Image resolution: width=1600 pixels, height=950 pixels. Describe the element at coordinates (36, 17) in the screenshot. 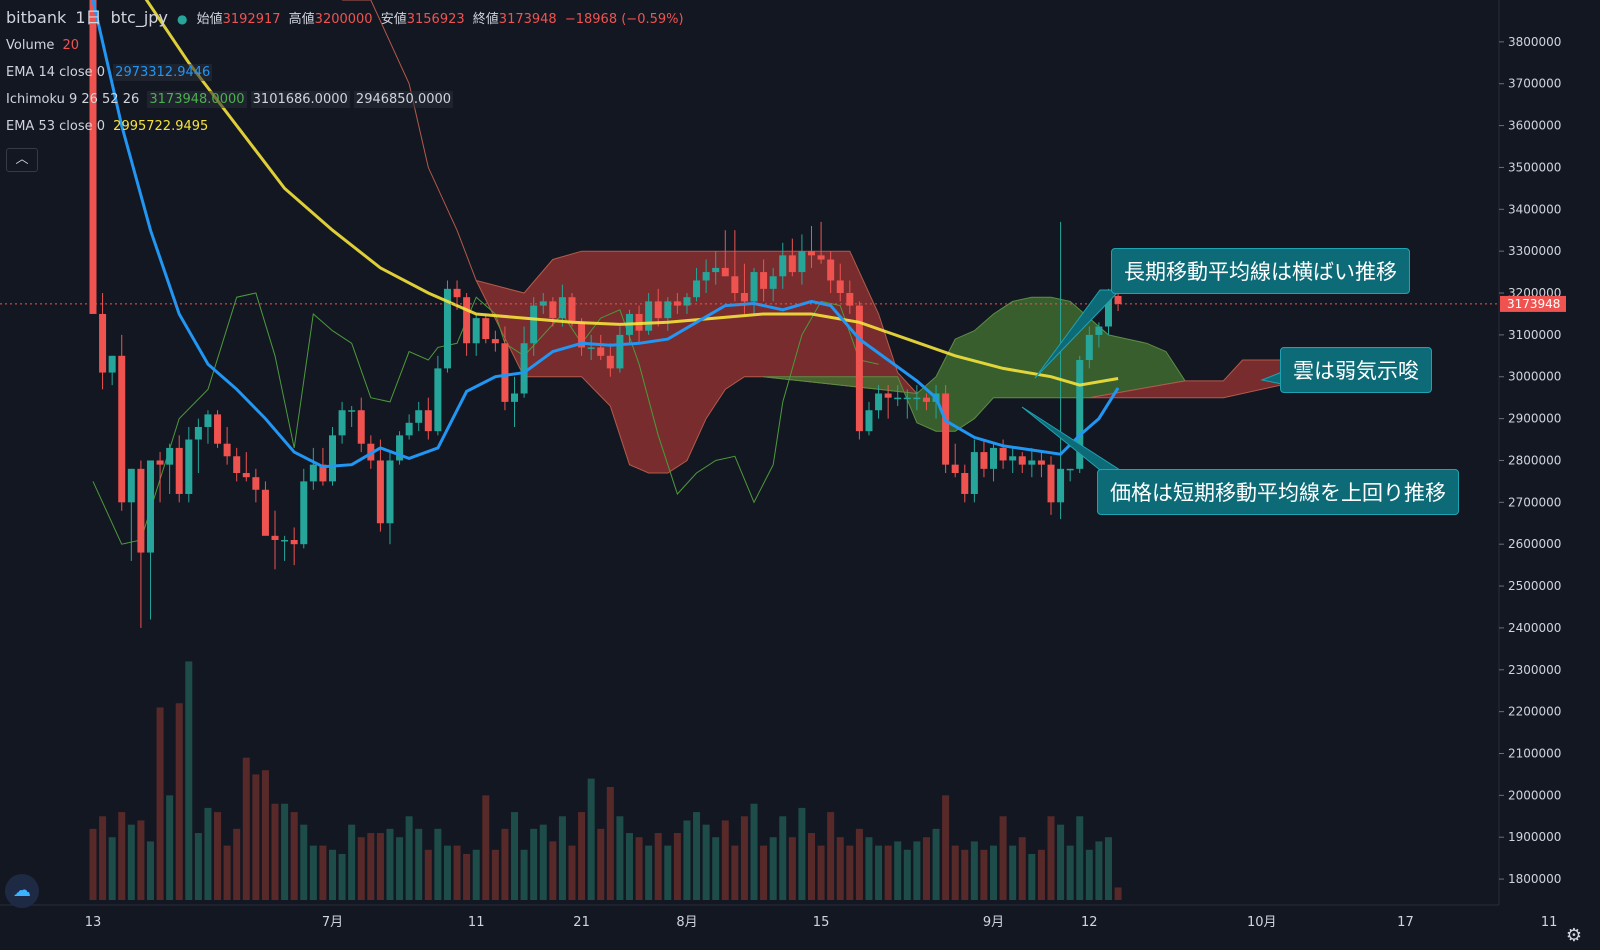

I see `exchange-name: bitbank` at that location.